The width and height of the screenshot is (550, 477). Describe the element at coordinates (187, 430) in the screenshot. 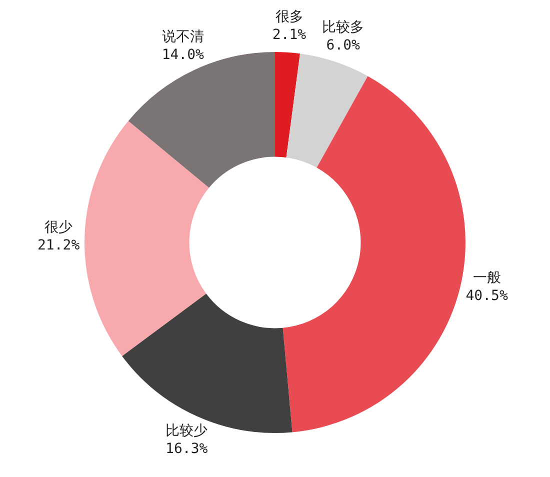

I see `slice-label: 比较少` at that location.